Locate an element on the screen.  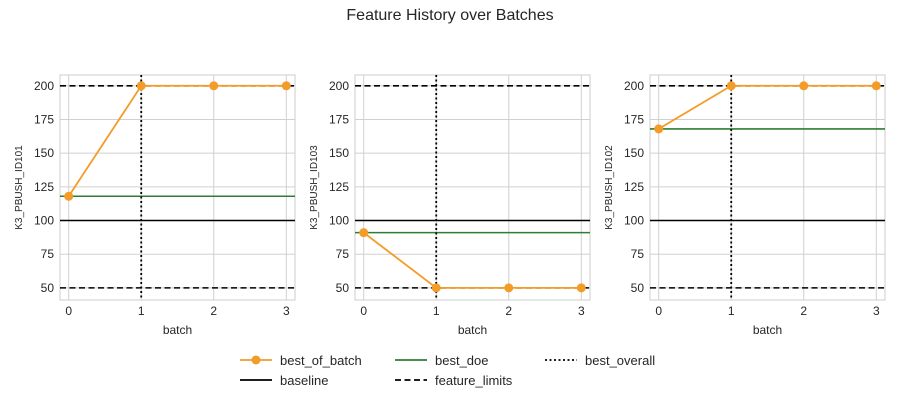
y-axis-label: K3_PBUSH_ID103 is located at coordinates (314, 187).